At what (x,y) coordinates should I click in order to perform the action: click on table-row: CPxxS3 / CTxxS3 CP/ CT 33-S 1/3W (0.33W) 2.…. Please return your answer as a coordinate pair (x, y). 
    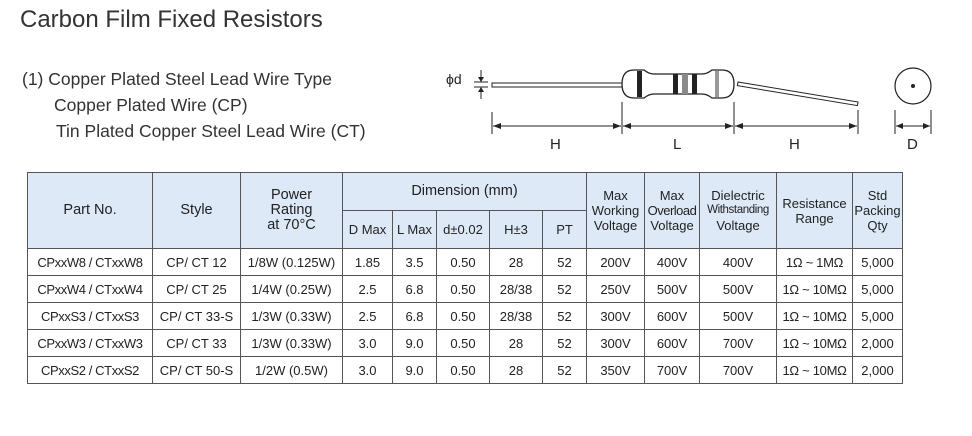
    Looking at the image, I should click on (465, 316).